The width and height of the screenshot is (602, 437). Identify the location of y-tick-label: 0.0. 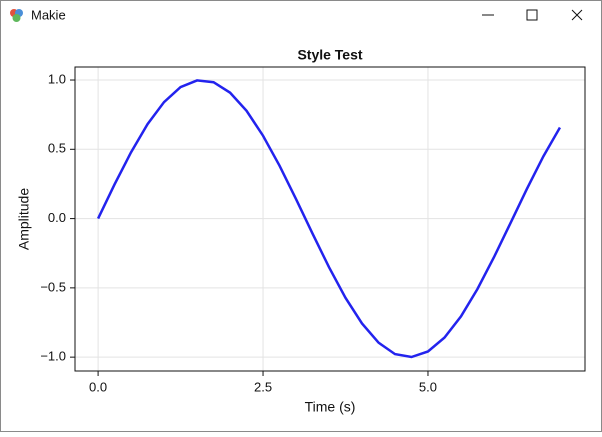
(57, 217).